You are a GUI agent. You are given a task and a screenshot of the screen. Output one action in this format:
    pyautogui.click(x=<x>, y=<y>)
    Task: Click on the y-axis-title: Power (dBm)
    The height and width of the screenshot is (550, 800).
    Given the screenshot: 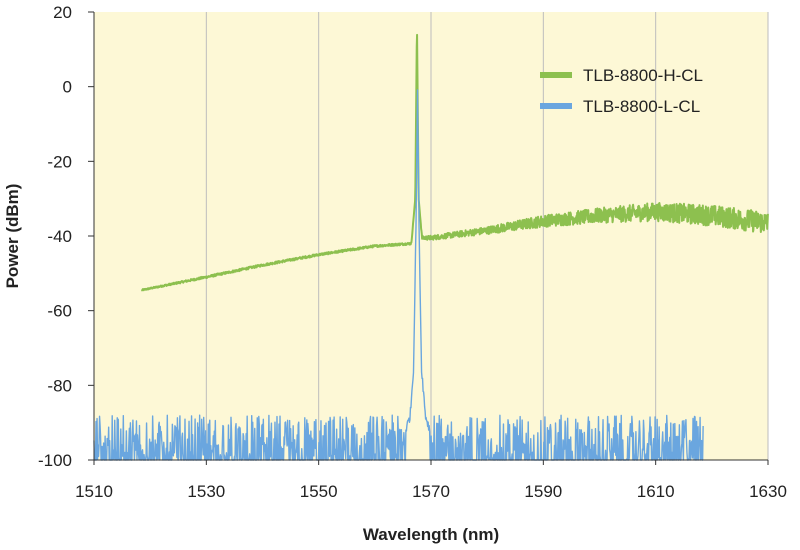 What is the action you would take?
    pyautogui.click(x=12, y=236)
    